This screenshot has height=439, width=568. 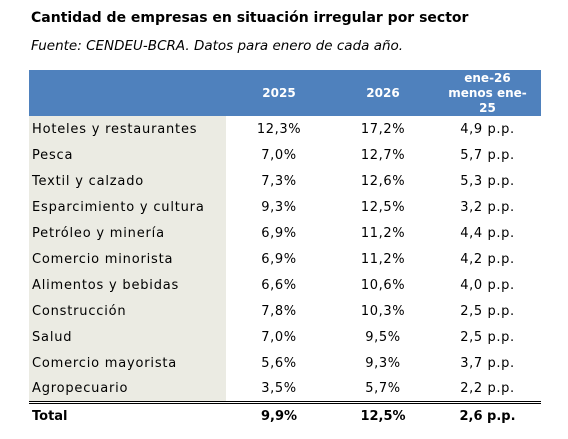 I want to click on value-2025-cell: 3,5%, so click(x=279, y=390).